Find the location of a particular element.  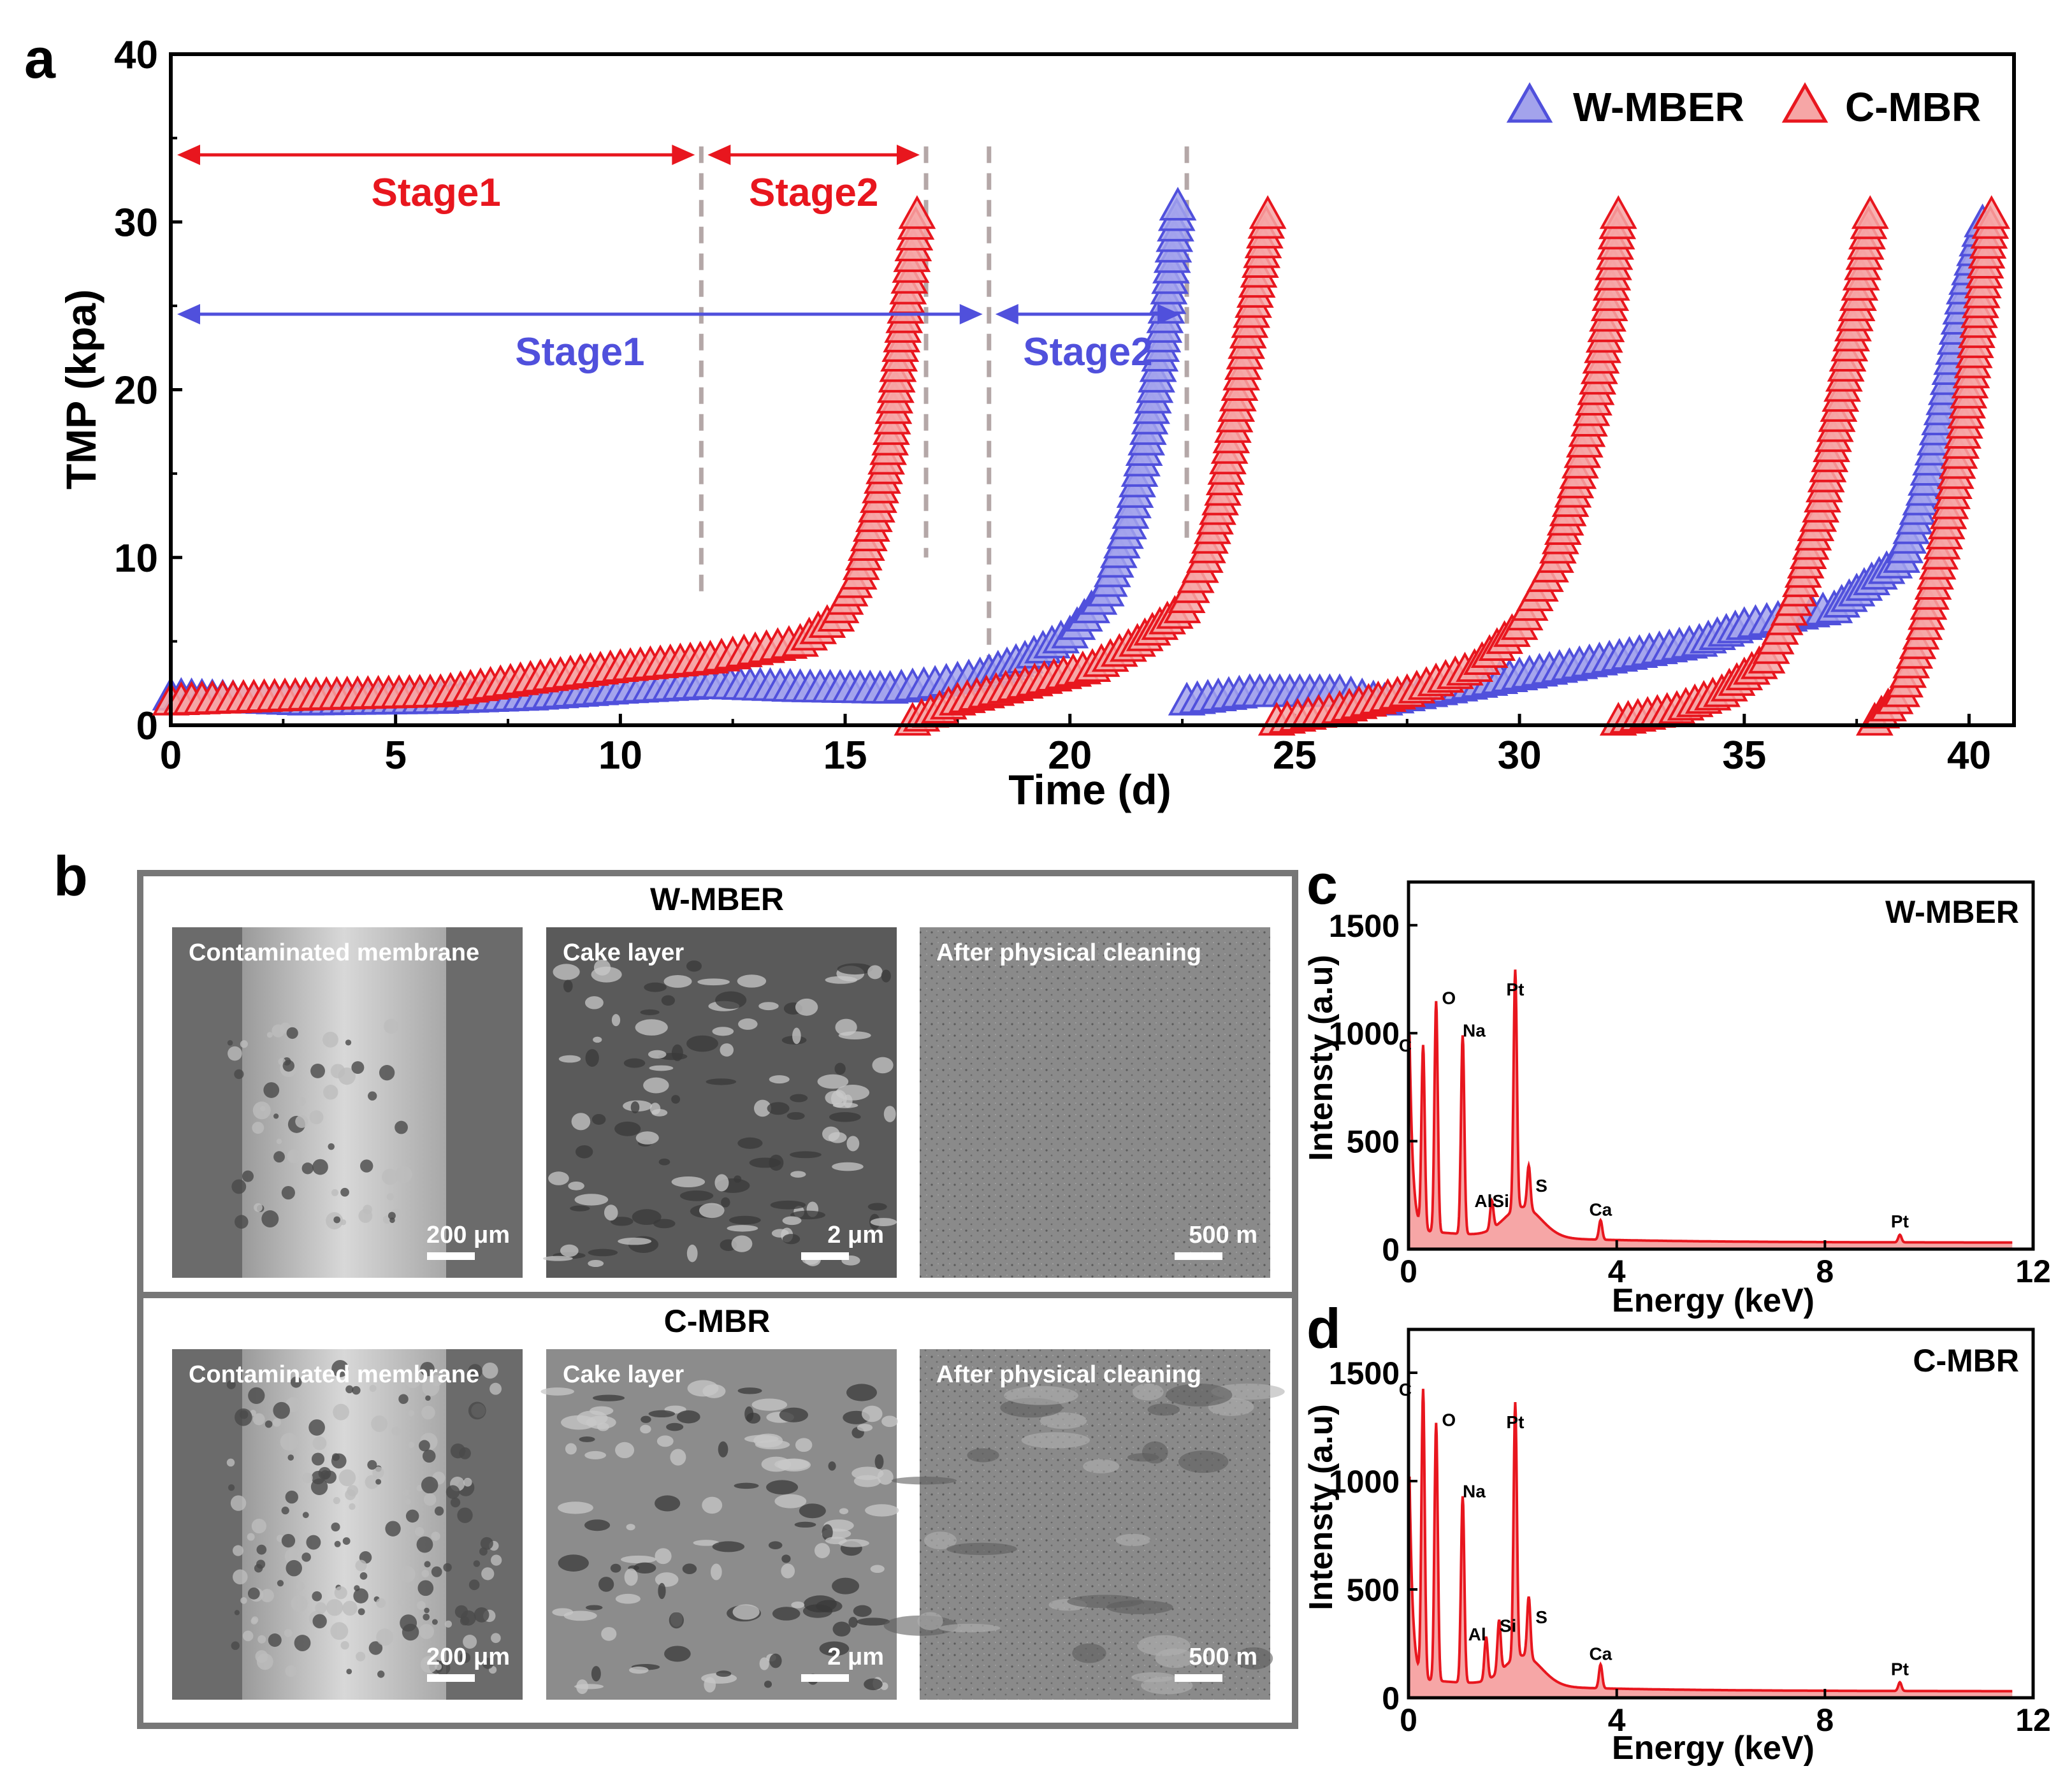

panel-letter-d: d is located at coordinates (1324, 1328).